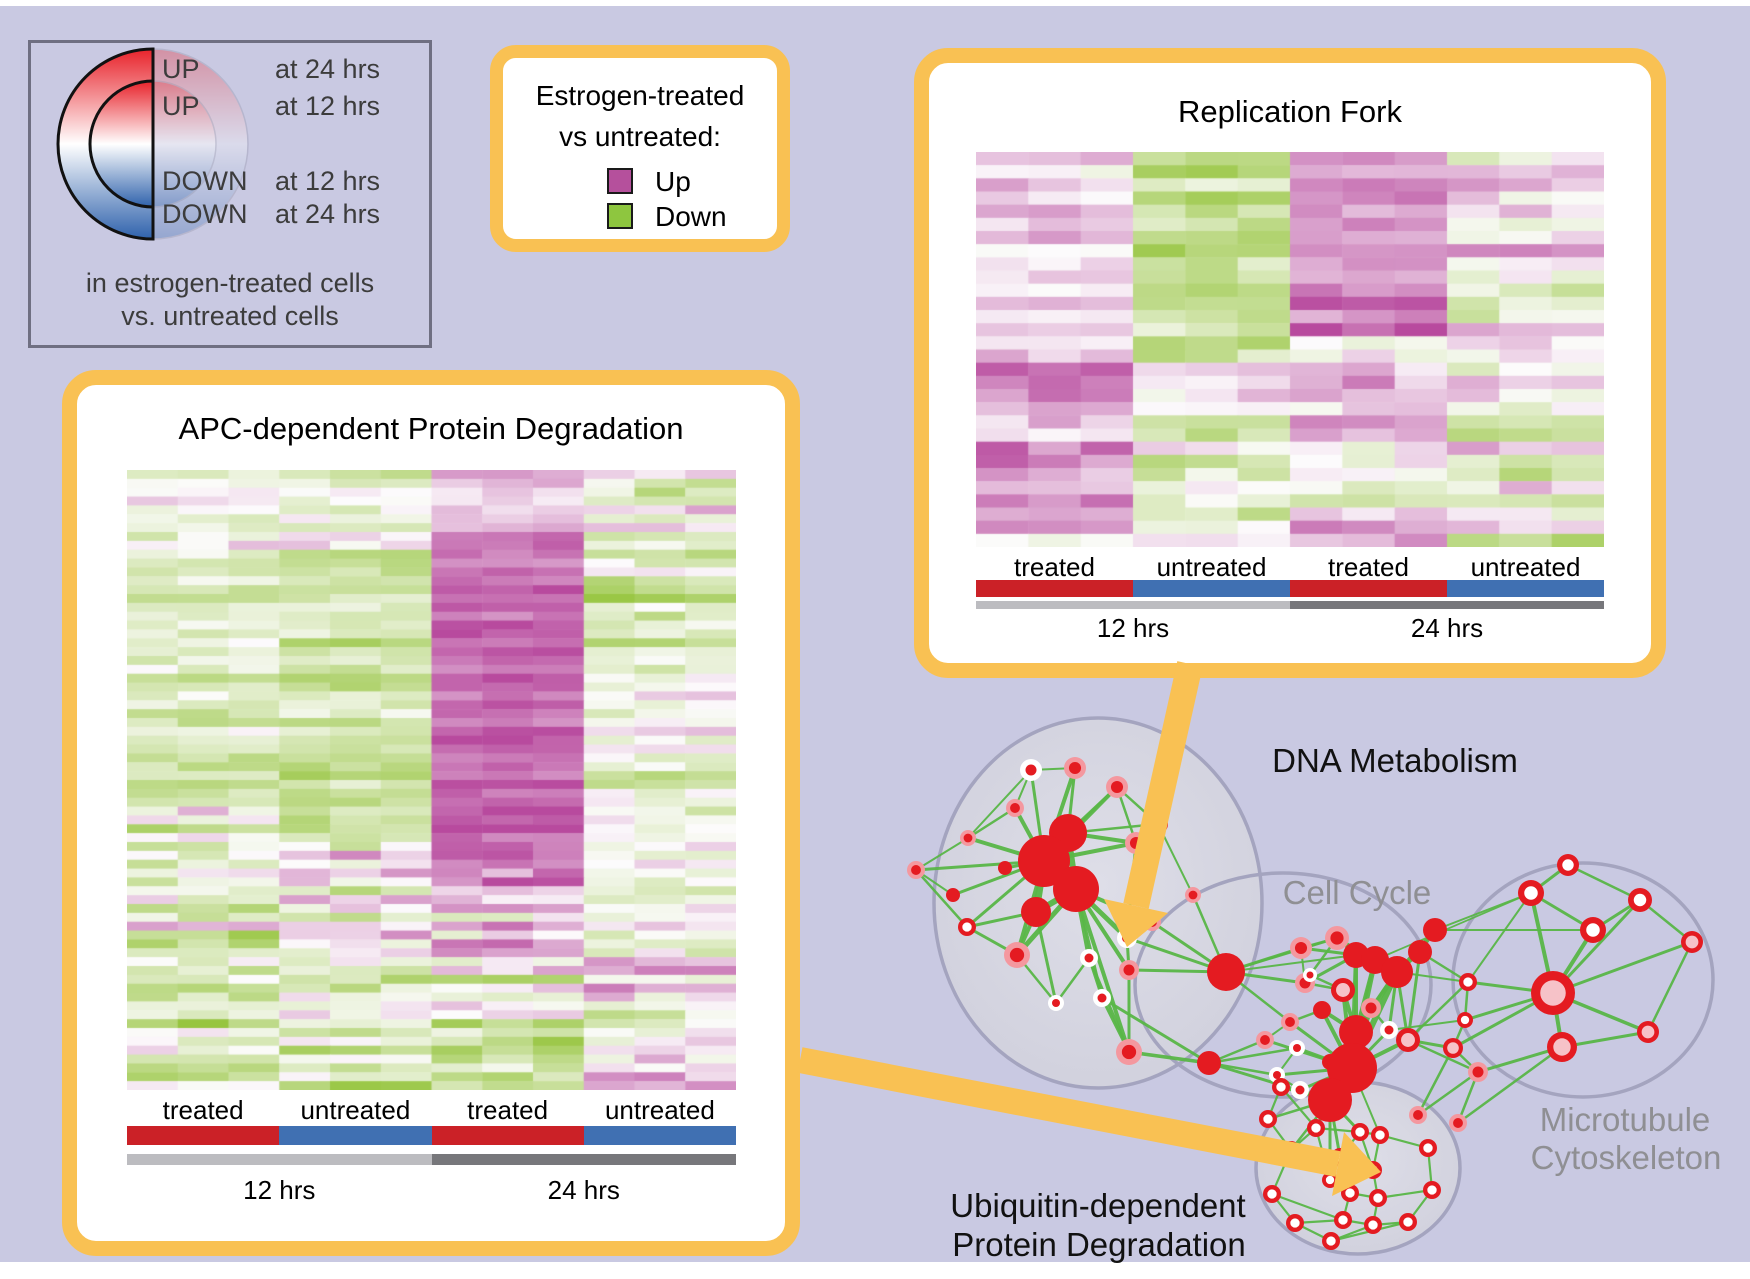  What do you see at coordinates (1153, 804) in the screenshot?
I see `arrow-rf-to-dna-icon` at bounding box center [1153, 804].